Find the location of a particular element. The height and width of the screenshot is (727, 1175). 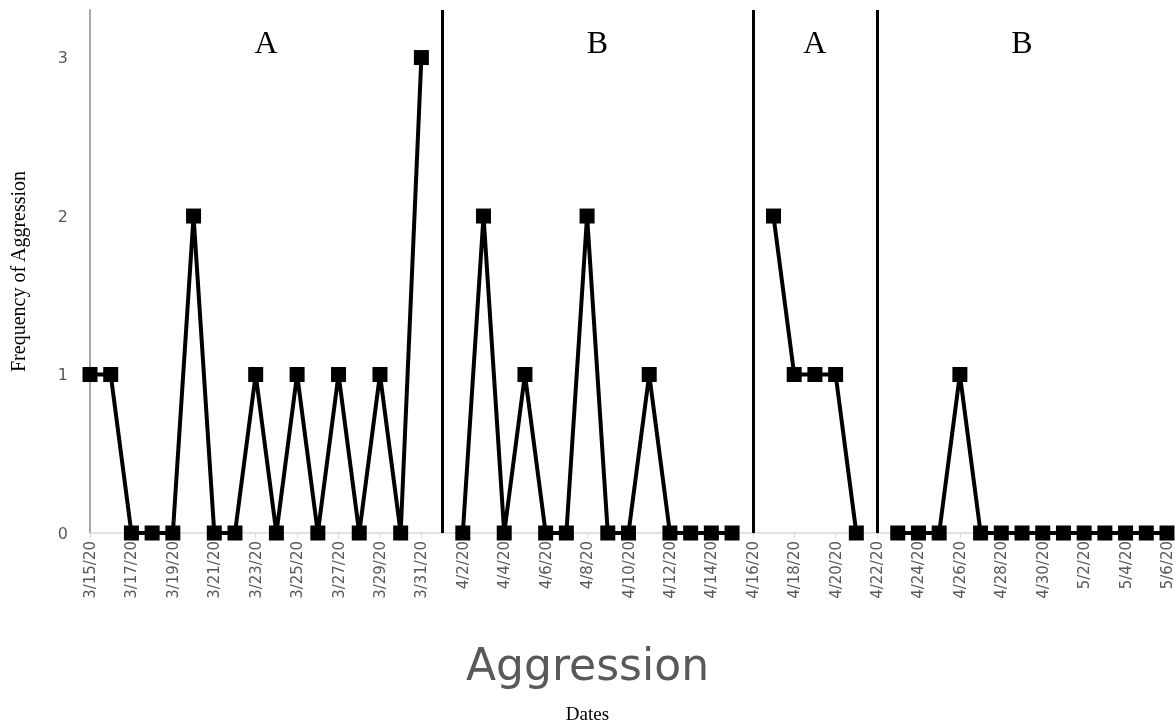

y-tick-label: 2 is located at coordinates (62, 216).